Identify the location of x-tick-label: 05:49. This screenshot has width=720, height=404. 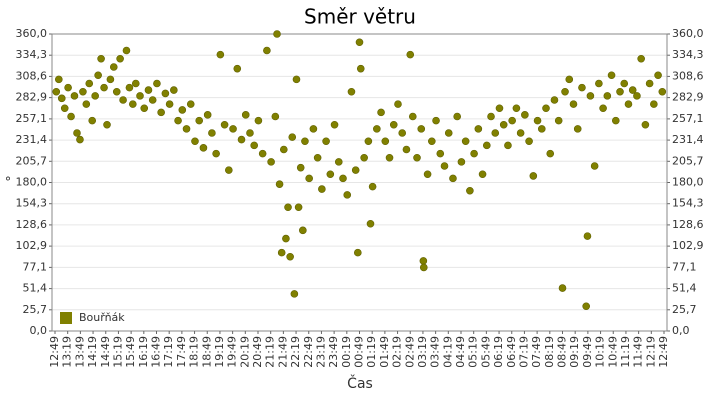
(485, 352).